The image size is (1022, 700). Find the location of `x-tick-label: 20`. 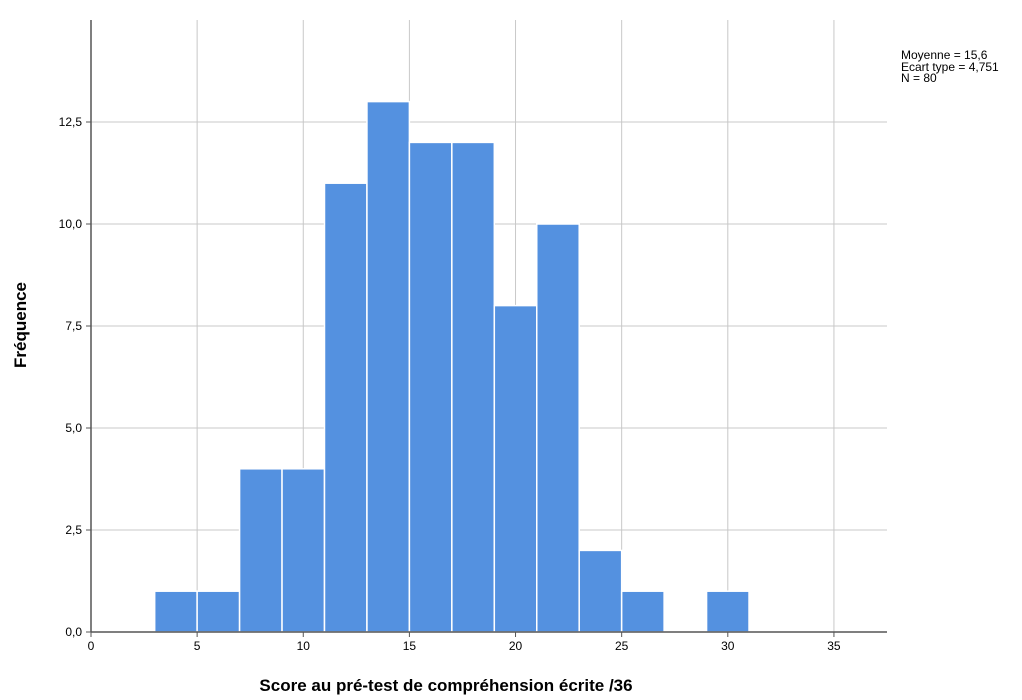

x-tick-label: 20 is located at coordinates (516, 646).